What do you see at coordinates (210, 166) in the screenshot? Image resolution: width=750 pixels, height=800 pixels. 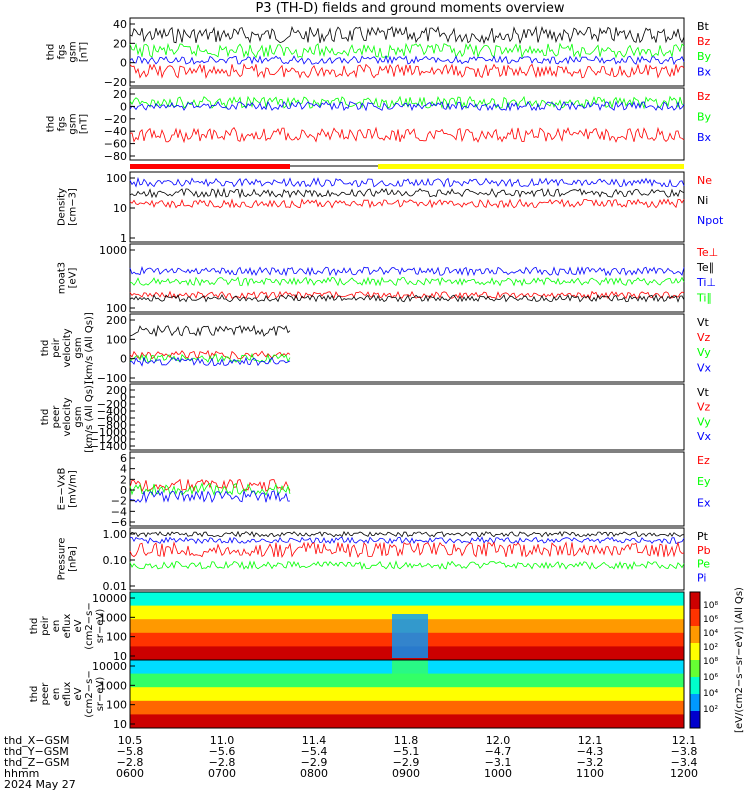 I see `status-bar-red` at bounding box center [210, 166].